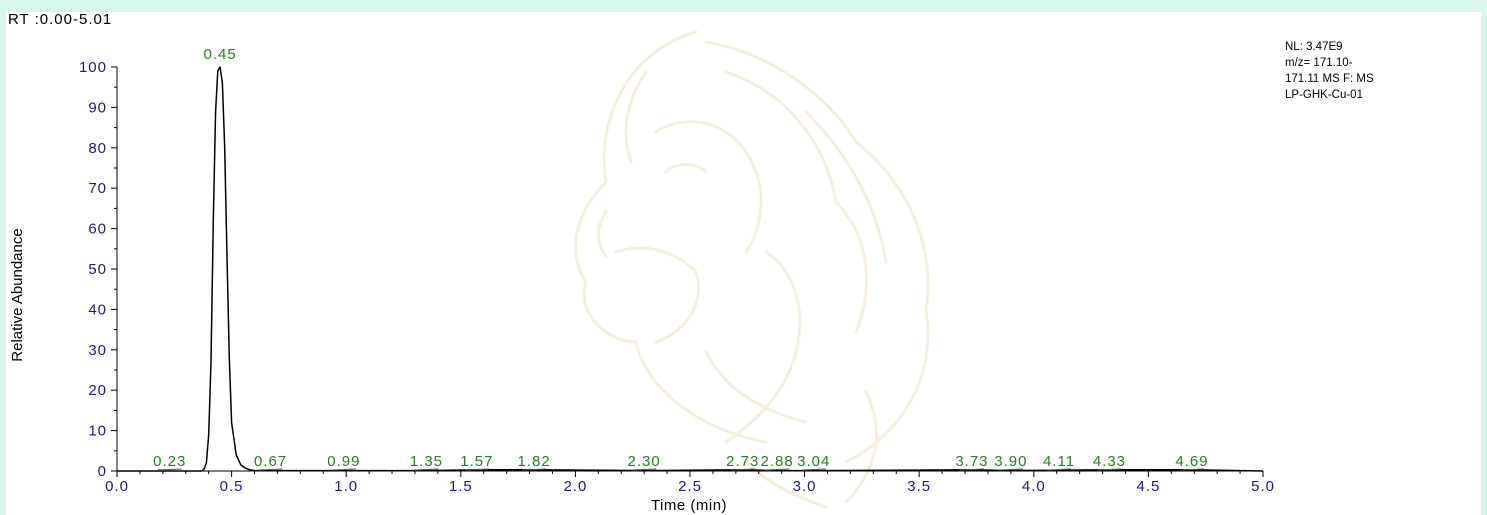 The height and width of the screenshot is (515, 1487). I want to click on x-tick-label: 0.0, so click(117, 486).